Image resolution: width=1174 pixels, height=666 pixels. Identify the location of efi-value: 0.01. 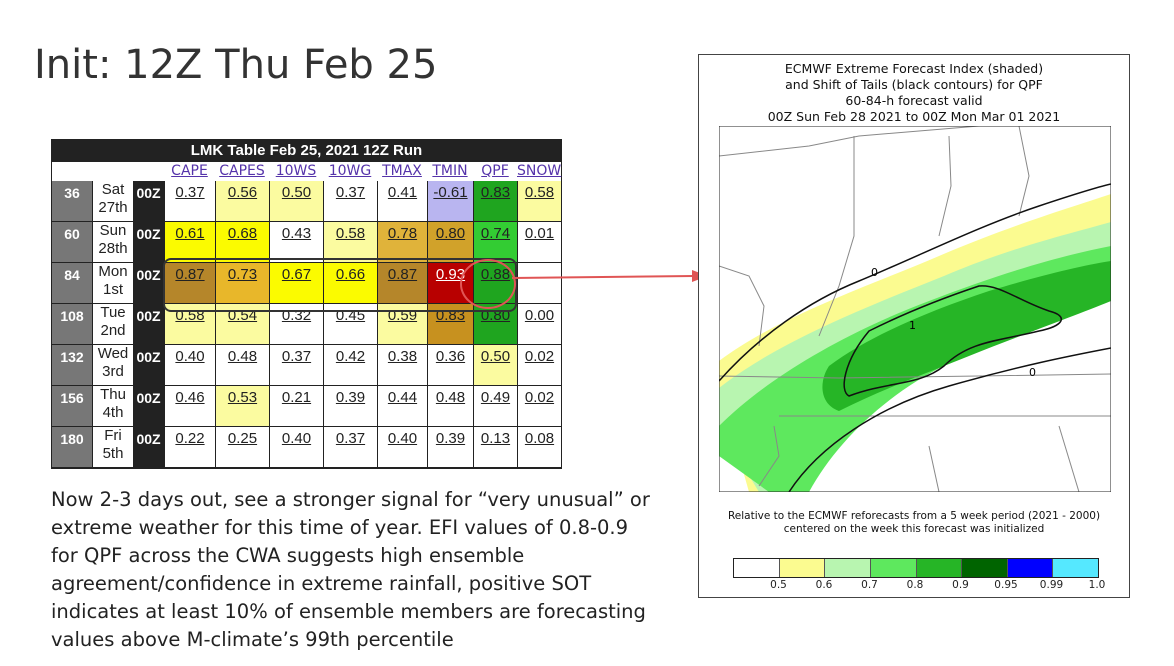
(539, 233).